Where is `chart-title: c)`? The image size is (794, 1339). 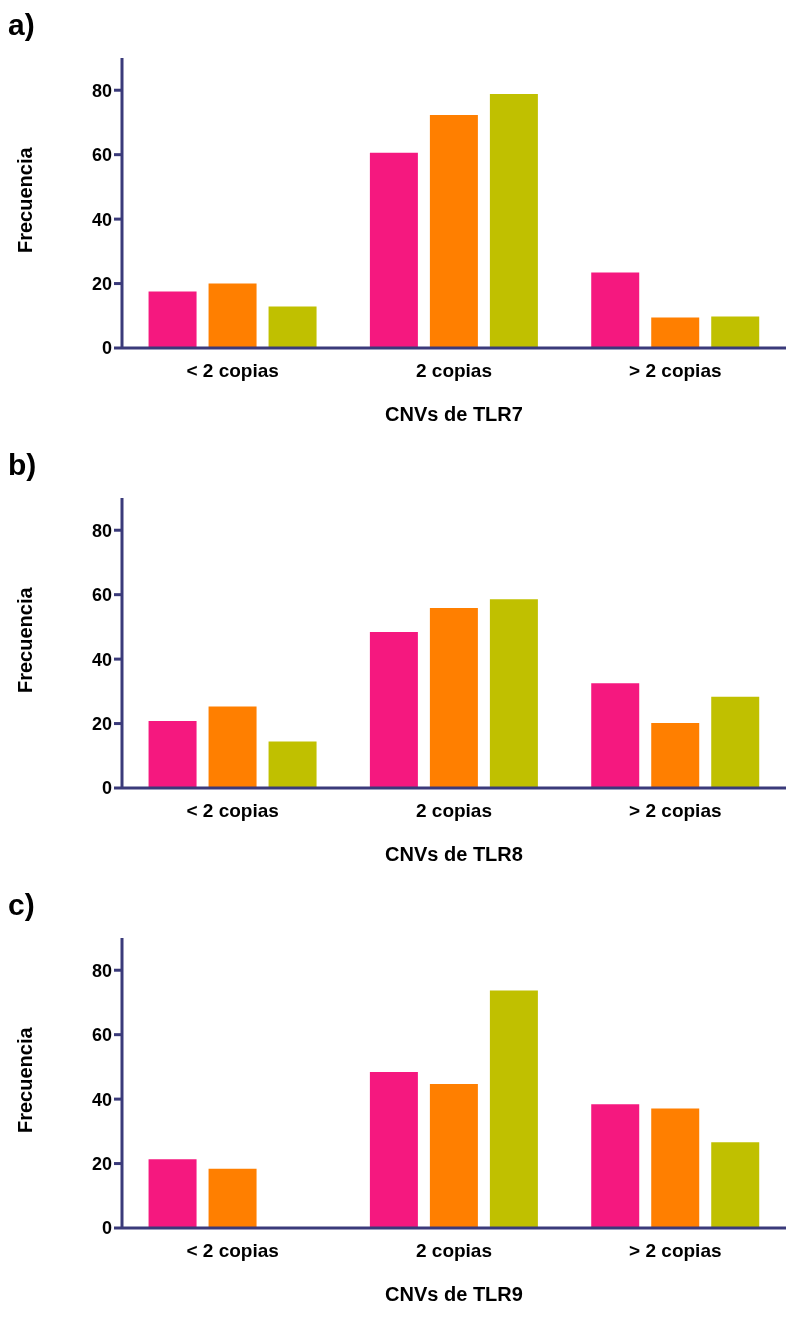 chart-title: c) is located at coordinates (21, 905).